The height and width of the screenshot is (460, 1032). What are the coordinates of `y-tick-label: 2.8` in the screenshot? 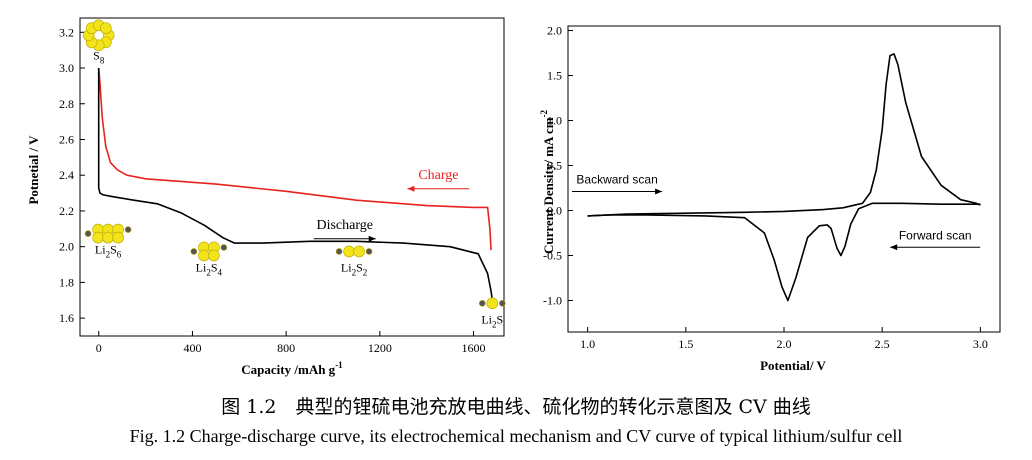 It's located at (66, 104).